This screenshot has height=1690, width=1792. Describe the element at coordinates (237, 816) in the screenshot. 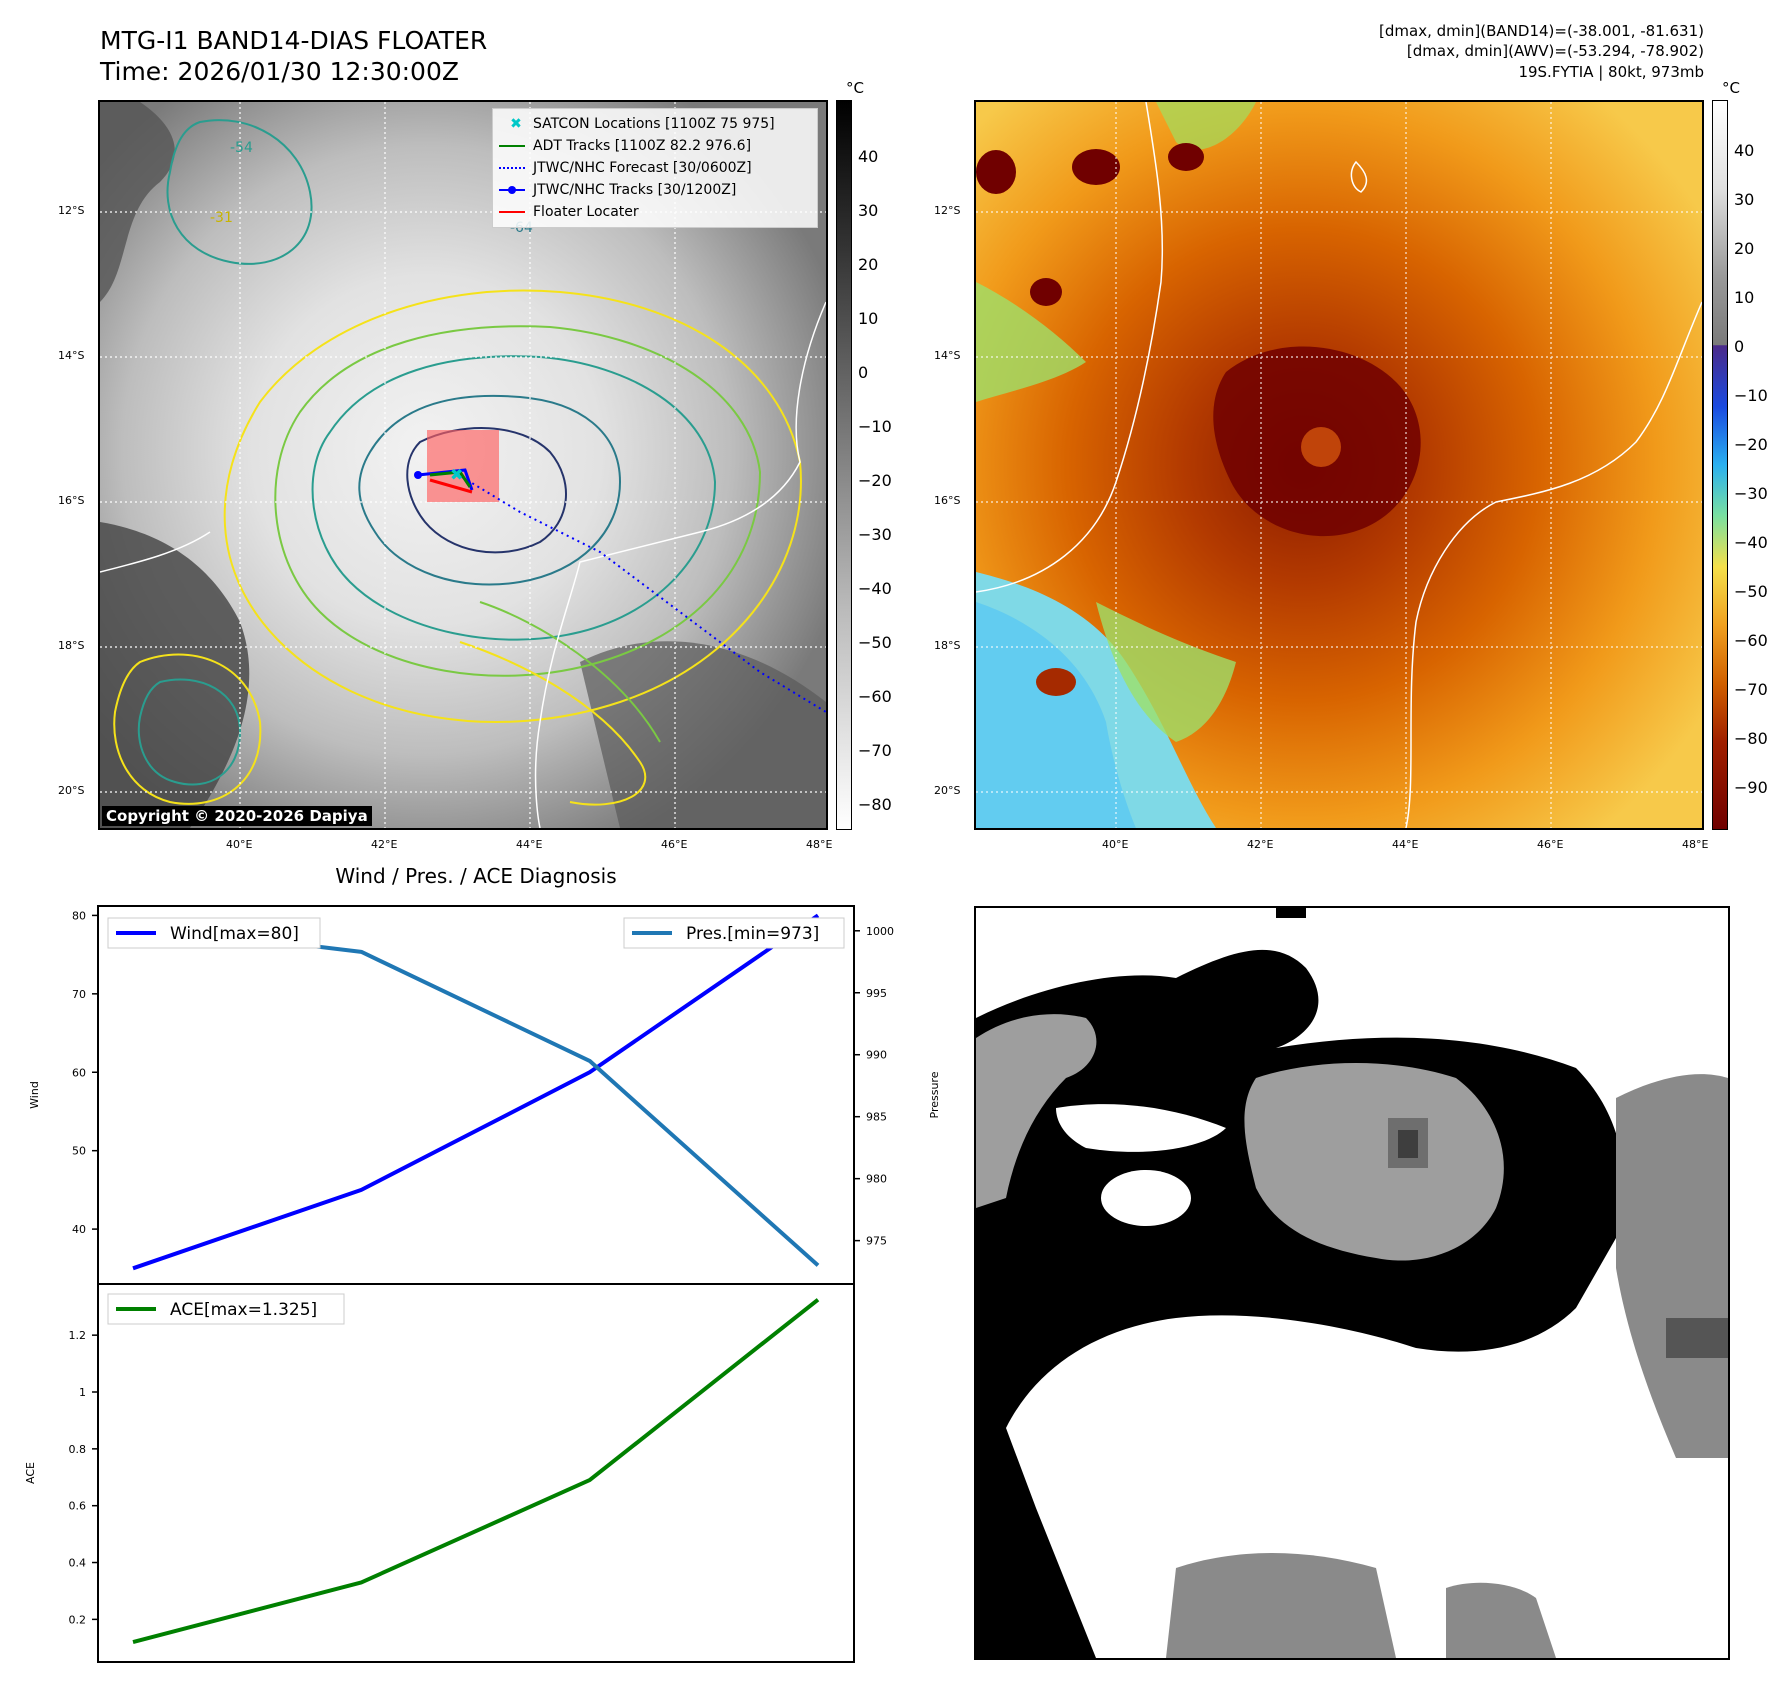

I see `copyright: Copyright © 2020-2026 Dapiya` at that location.